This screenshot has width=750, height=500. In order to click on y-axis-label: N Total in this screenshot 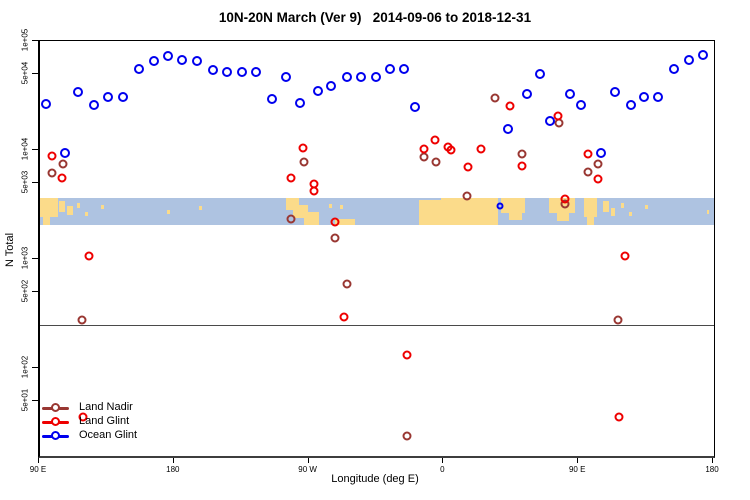, I will do `click(10, 250)`.